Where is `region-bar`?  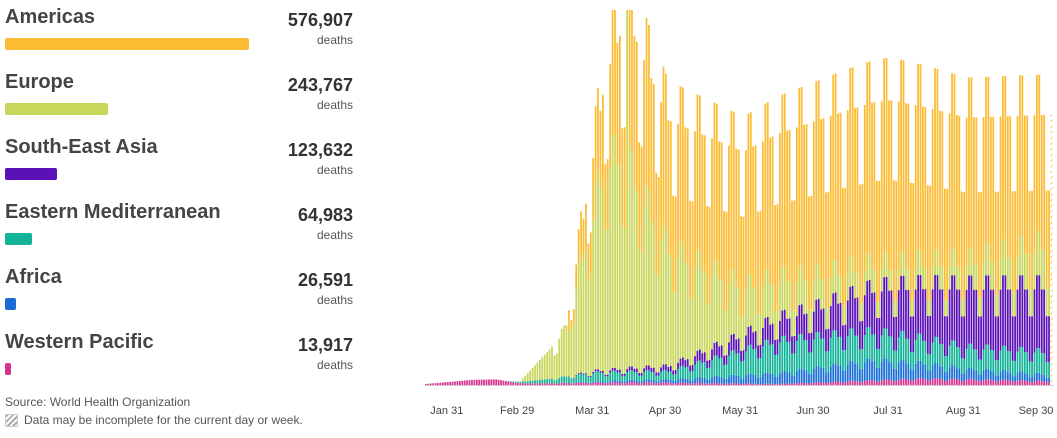
region-bar is located at coordinates (8, 369).